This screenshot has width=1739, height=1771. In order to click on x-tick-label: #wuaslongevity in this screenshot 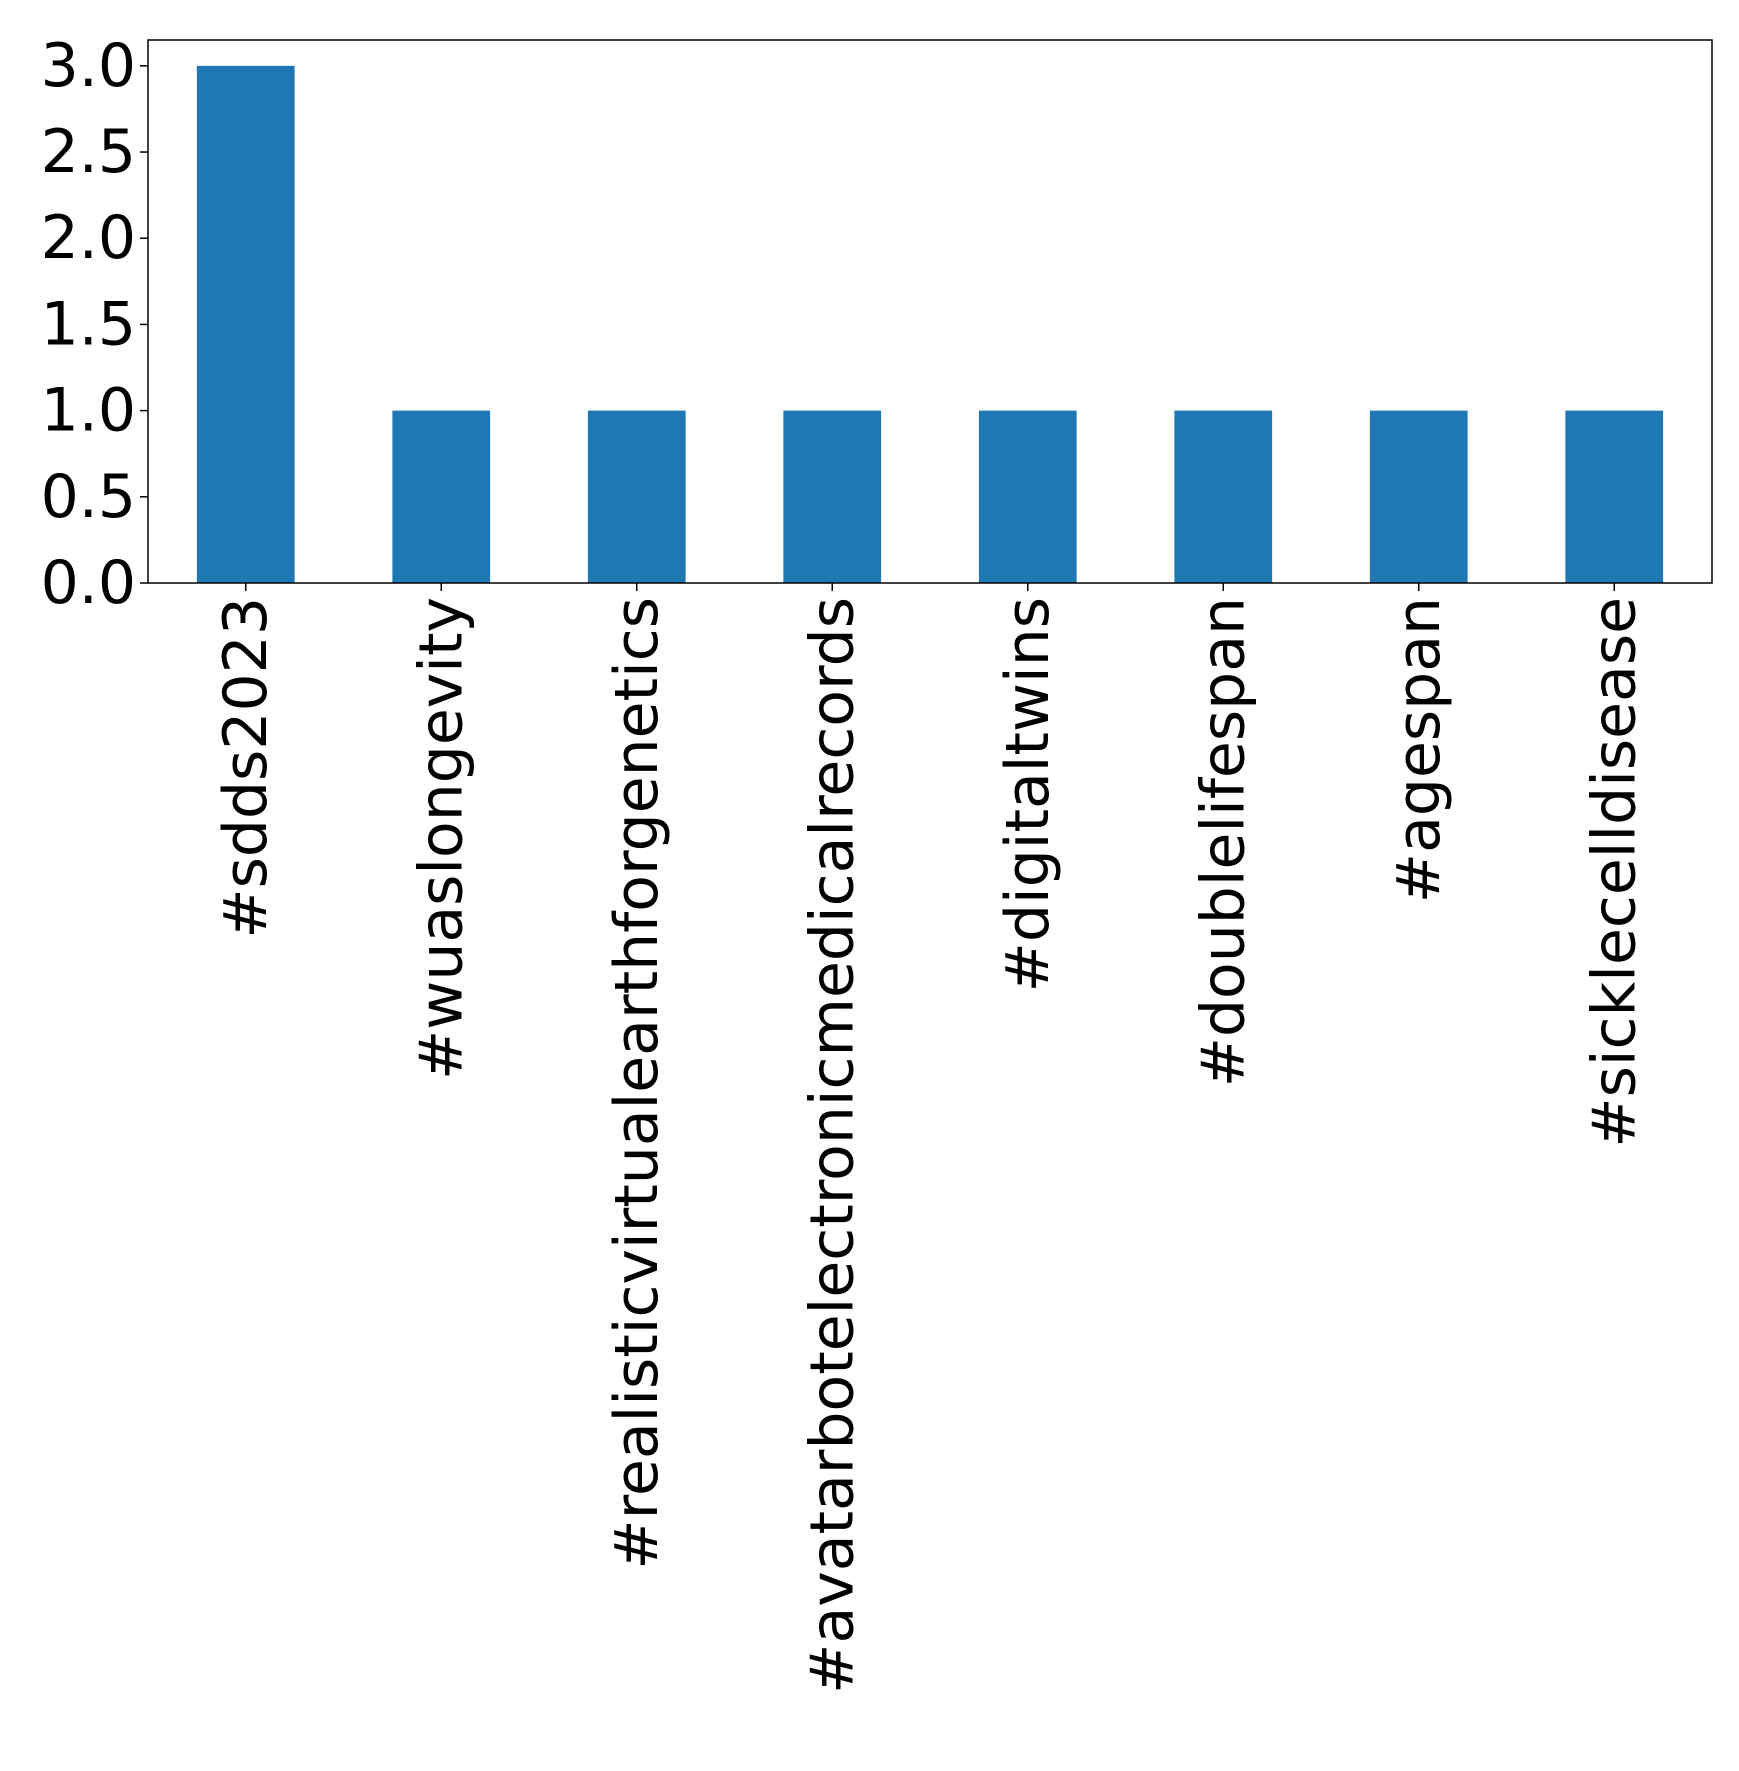, I will do `click(441, 838)`.